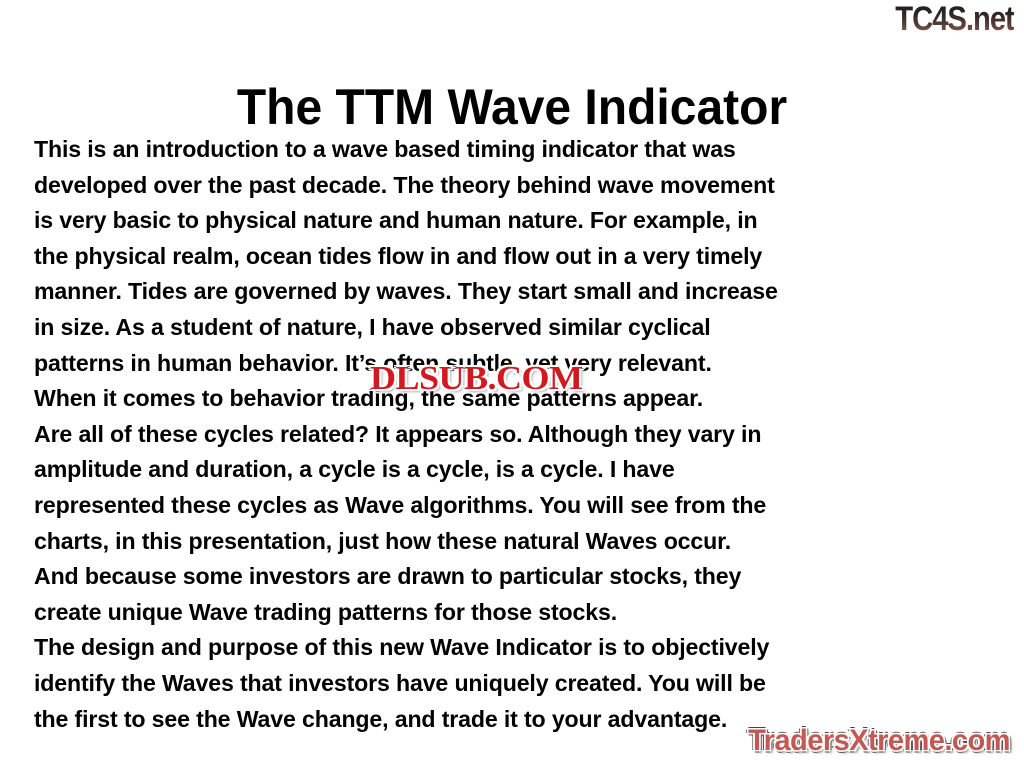 The image size is (1024, 768). Describe the element at coordinates (879, 740) in the screenshot. I see `tradersxtreme-brand-logo: TradersXtreme.com` at that location.